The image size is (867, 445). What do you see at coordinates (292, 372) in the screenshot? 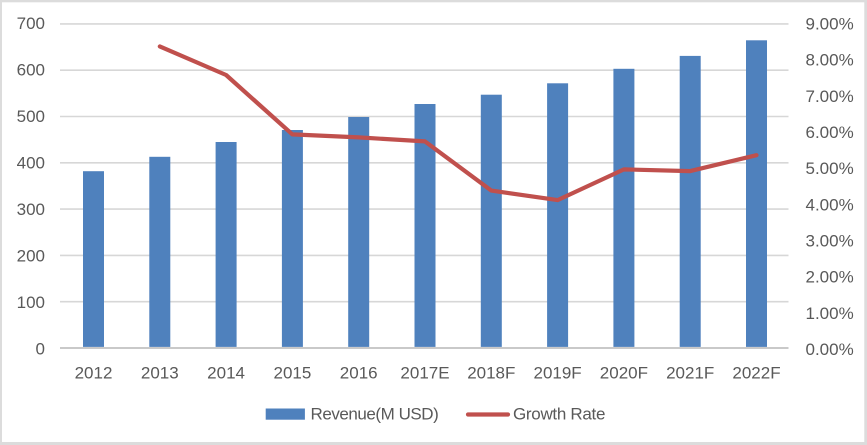
I see `svg-text: 2015` at bounding box center [292, 372].